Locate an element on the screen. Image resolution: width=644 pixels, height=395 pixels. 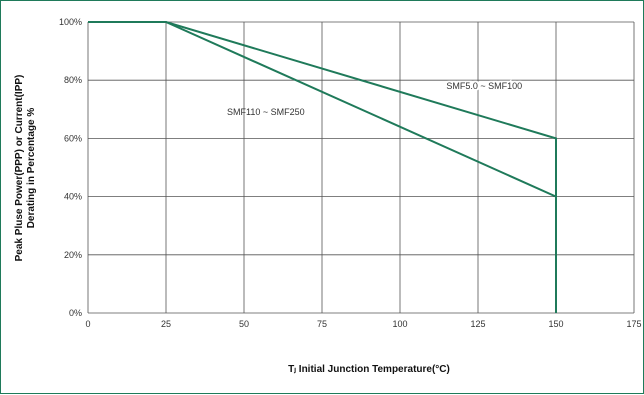
y-tick-label: 20% is located at coordinates (73, 255).